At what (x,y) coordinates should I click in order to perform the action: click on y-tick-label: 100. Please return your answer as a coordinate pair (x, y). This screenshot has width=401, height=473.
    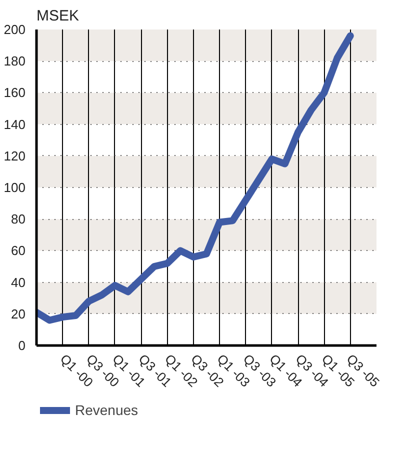
    Looking at the image, I should click on (15, 187).